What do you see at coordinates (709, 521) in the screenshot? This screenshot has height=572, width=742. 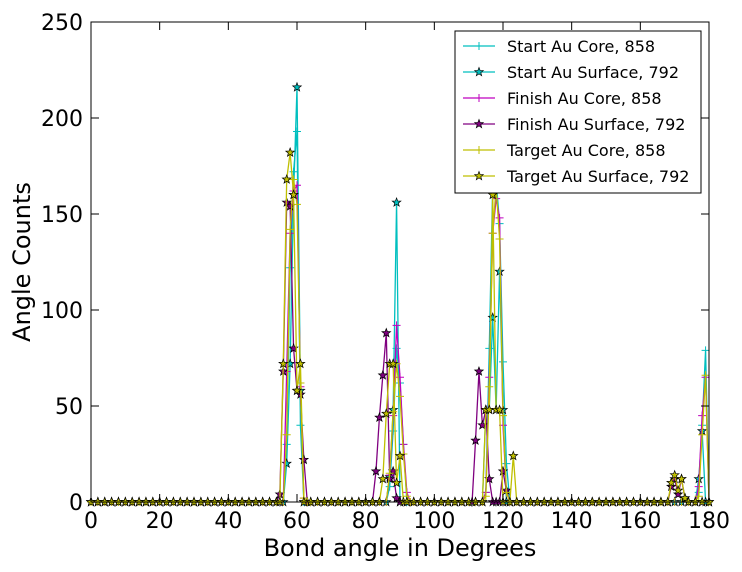 I see `x-tick-label-9: 180` at bounding box center [709, 521].